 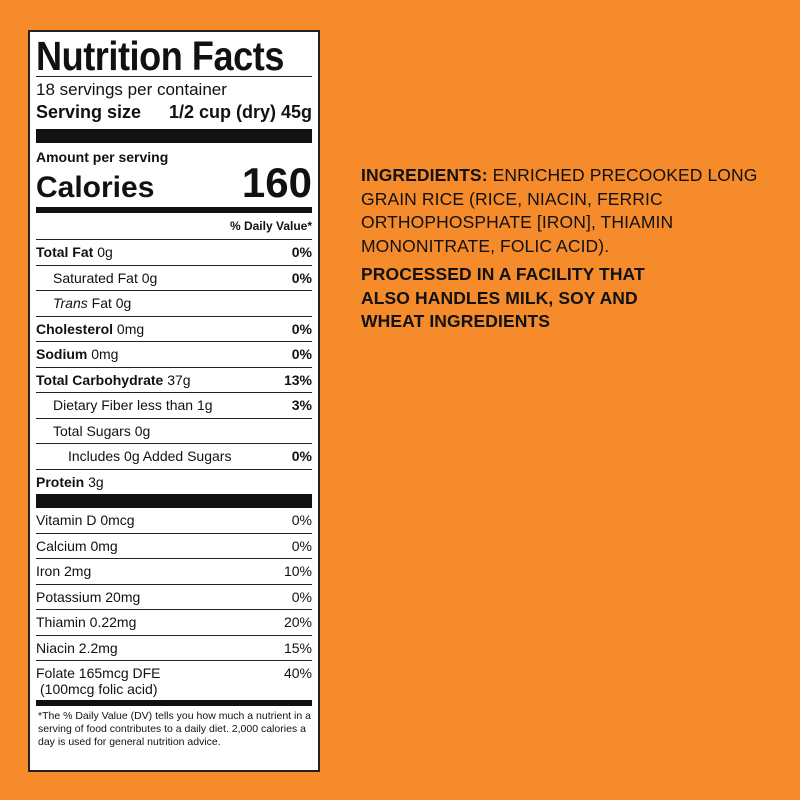 I want to click on vitamin-text: Vitamin D 0mcg, so click(x=85, y=520).